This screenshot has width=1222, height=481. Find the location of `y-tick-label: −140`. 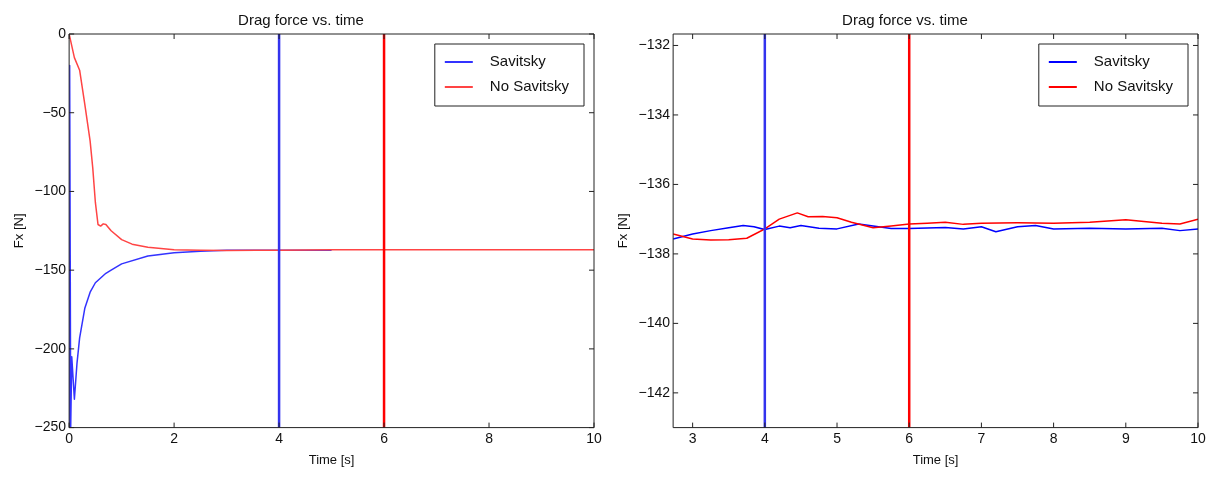

y-tick-label: −140 is located at coordinates (654, 322).